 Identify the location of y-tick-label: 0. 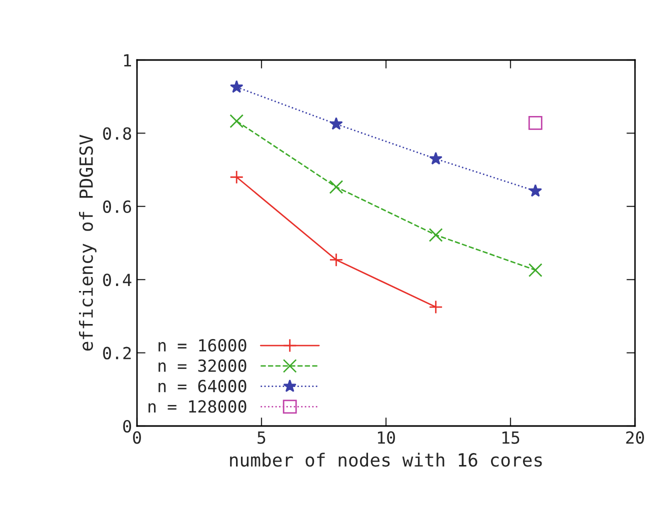
(127, 426).